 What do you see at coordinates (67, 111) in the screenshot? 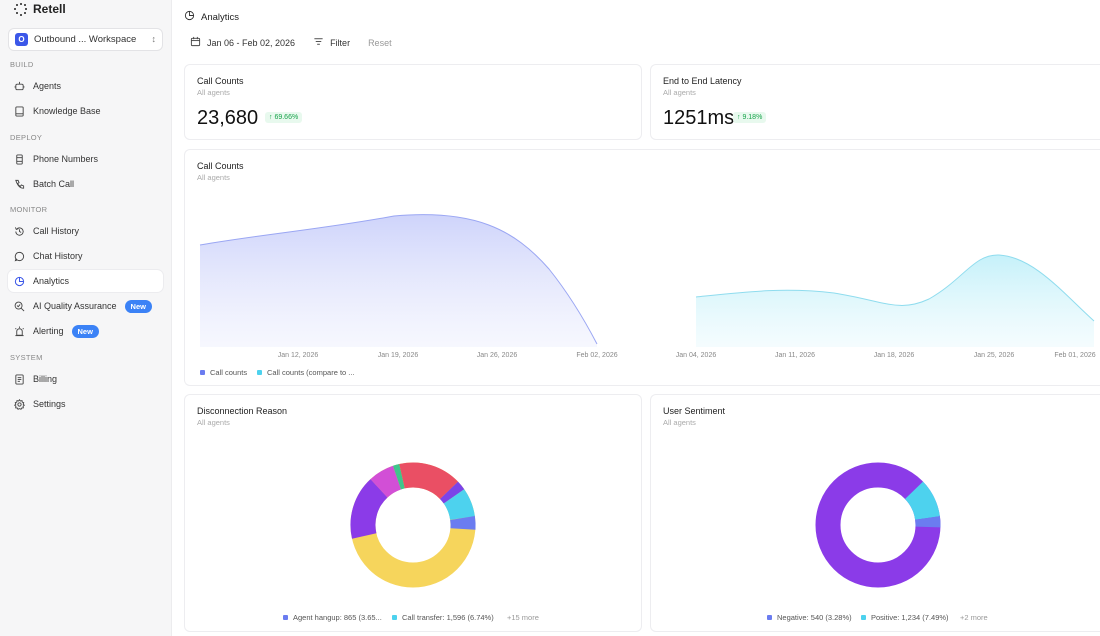
I see `sidebar-item-label: Knowledge Base` at bounding box center [67, 111].